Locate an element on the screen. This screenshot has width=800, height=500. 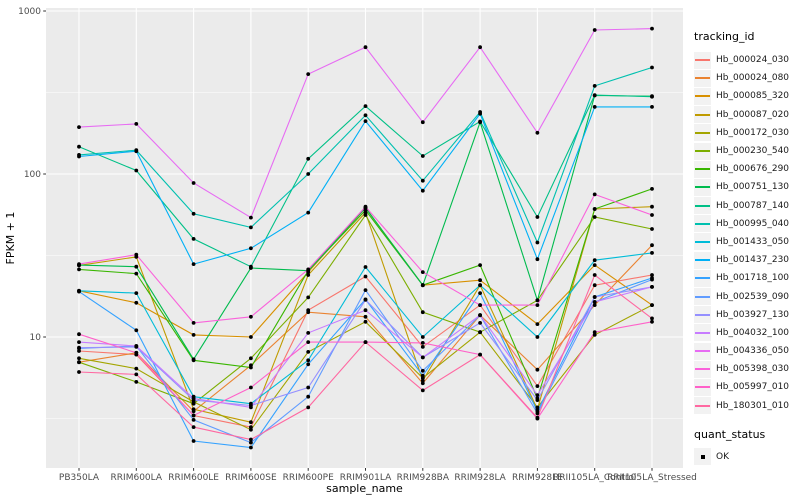
legend-item-Hb_004032_100: Hb_004032_100 is located at coordinates (747, 333).